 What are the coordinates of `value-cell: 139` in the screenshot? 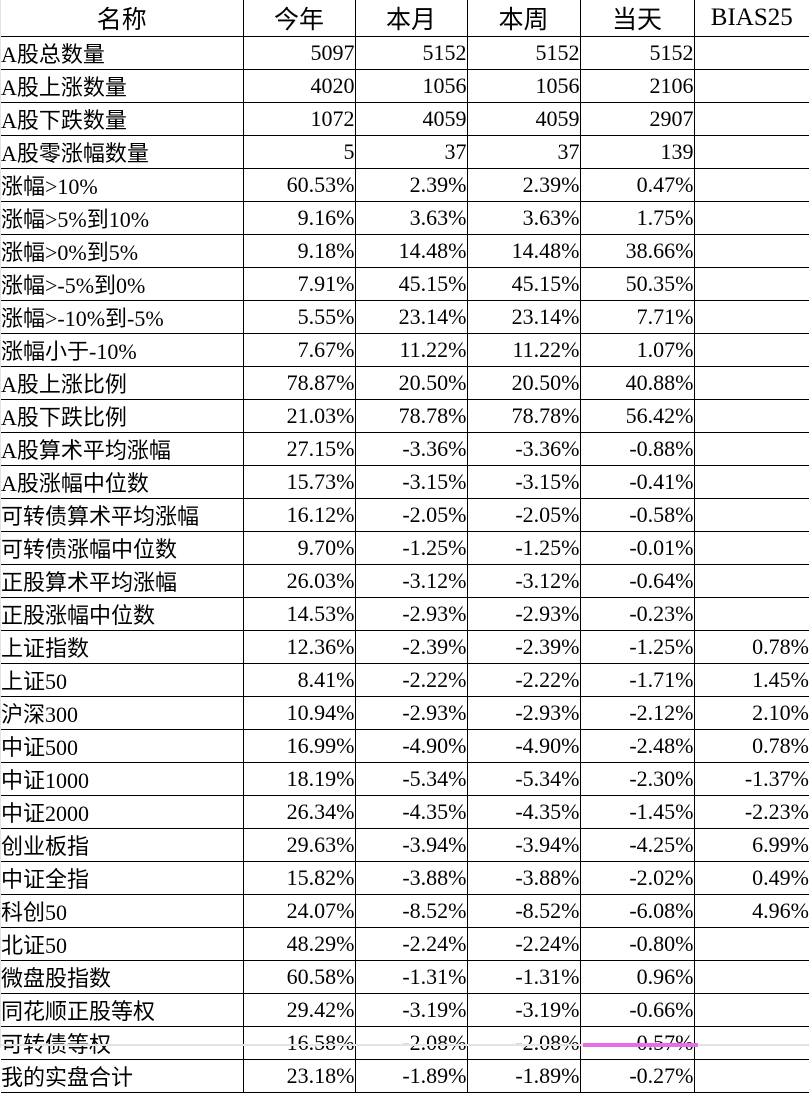 It's located at (637, 152).